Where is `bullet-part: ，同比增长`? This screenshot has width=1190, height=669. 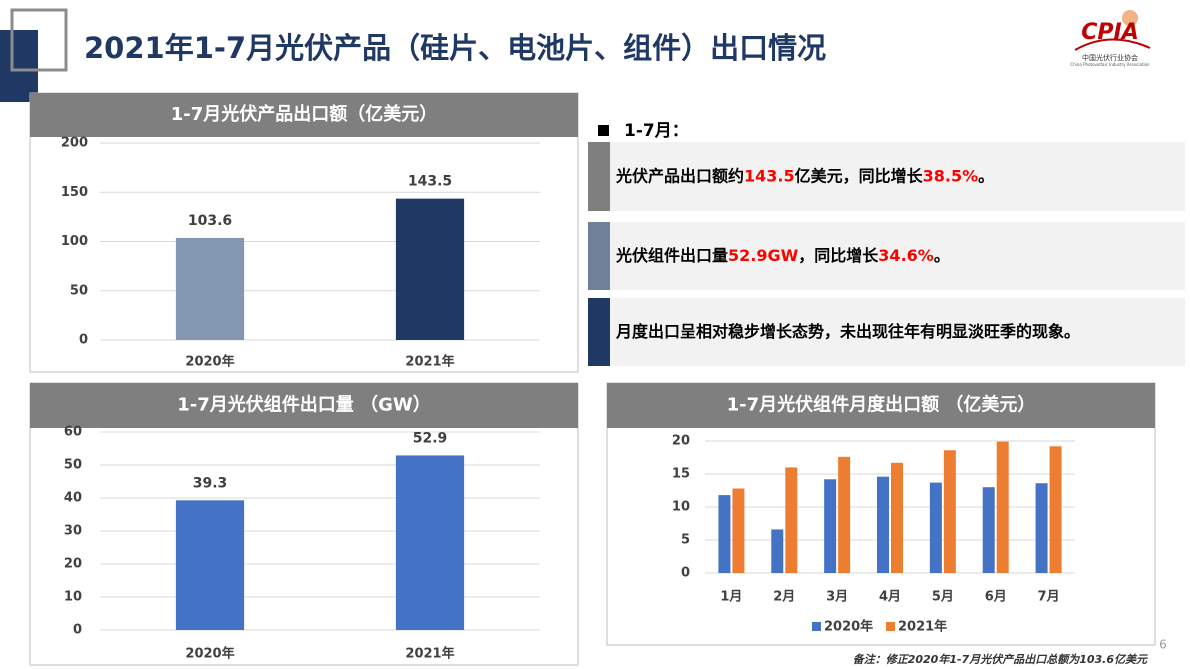
bullet-part: ，同比增长 is located at coordinates (838, 255).